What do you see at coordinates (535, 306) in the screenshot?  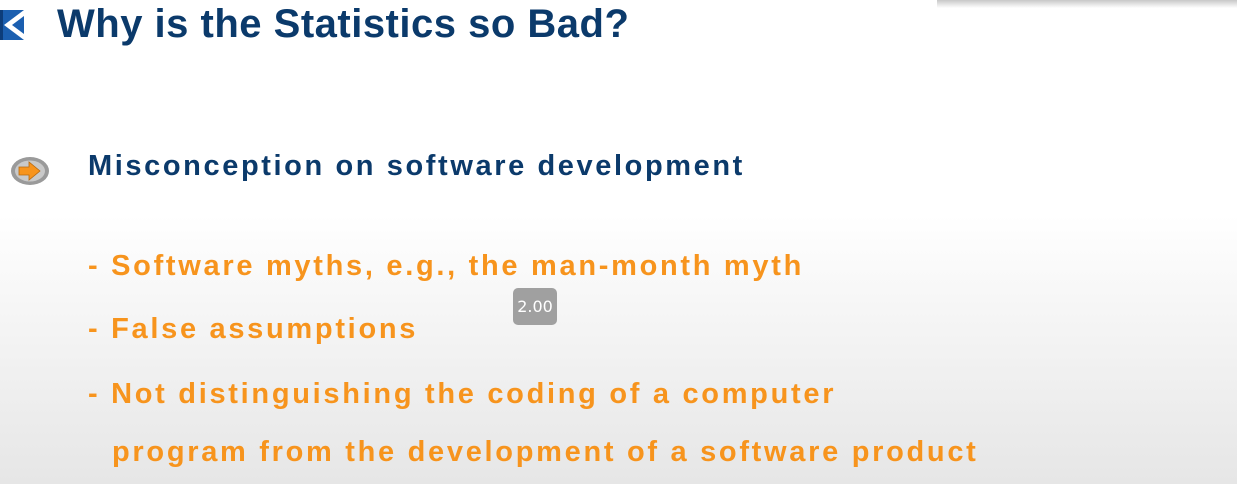 I see `playback-speed-badge: 2.00` at bounding box center [535, 306].